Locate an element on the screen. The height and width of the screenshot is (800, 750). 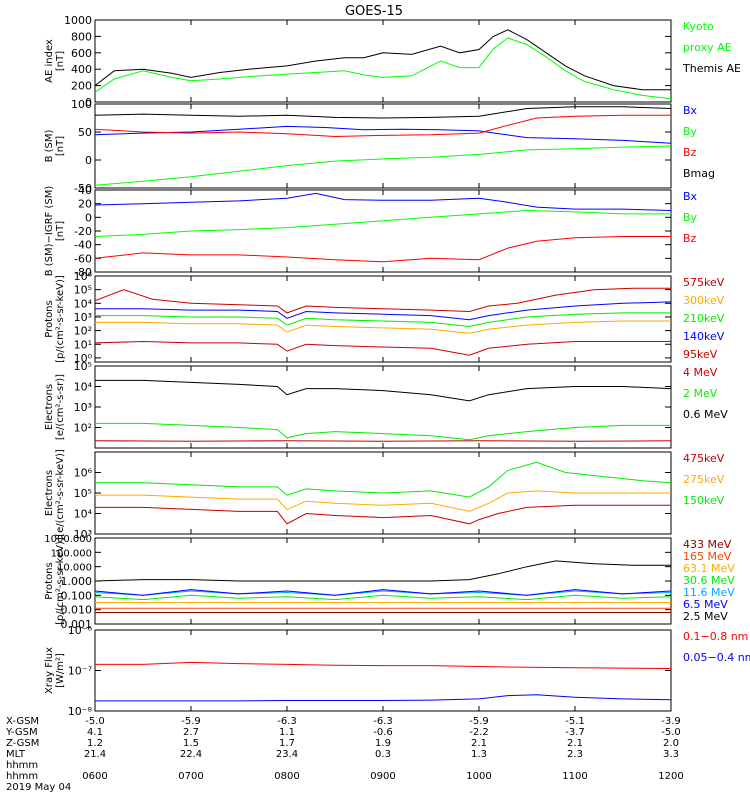
x-row-label: X-GSM is located at coordinates (22, 721).